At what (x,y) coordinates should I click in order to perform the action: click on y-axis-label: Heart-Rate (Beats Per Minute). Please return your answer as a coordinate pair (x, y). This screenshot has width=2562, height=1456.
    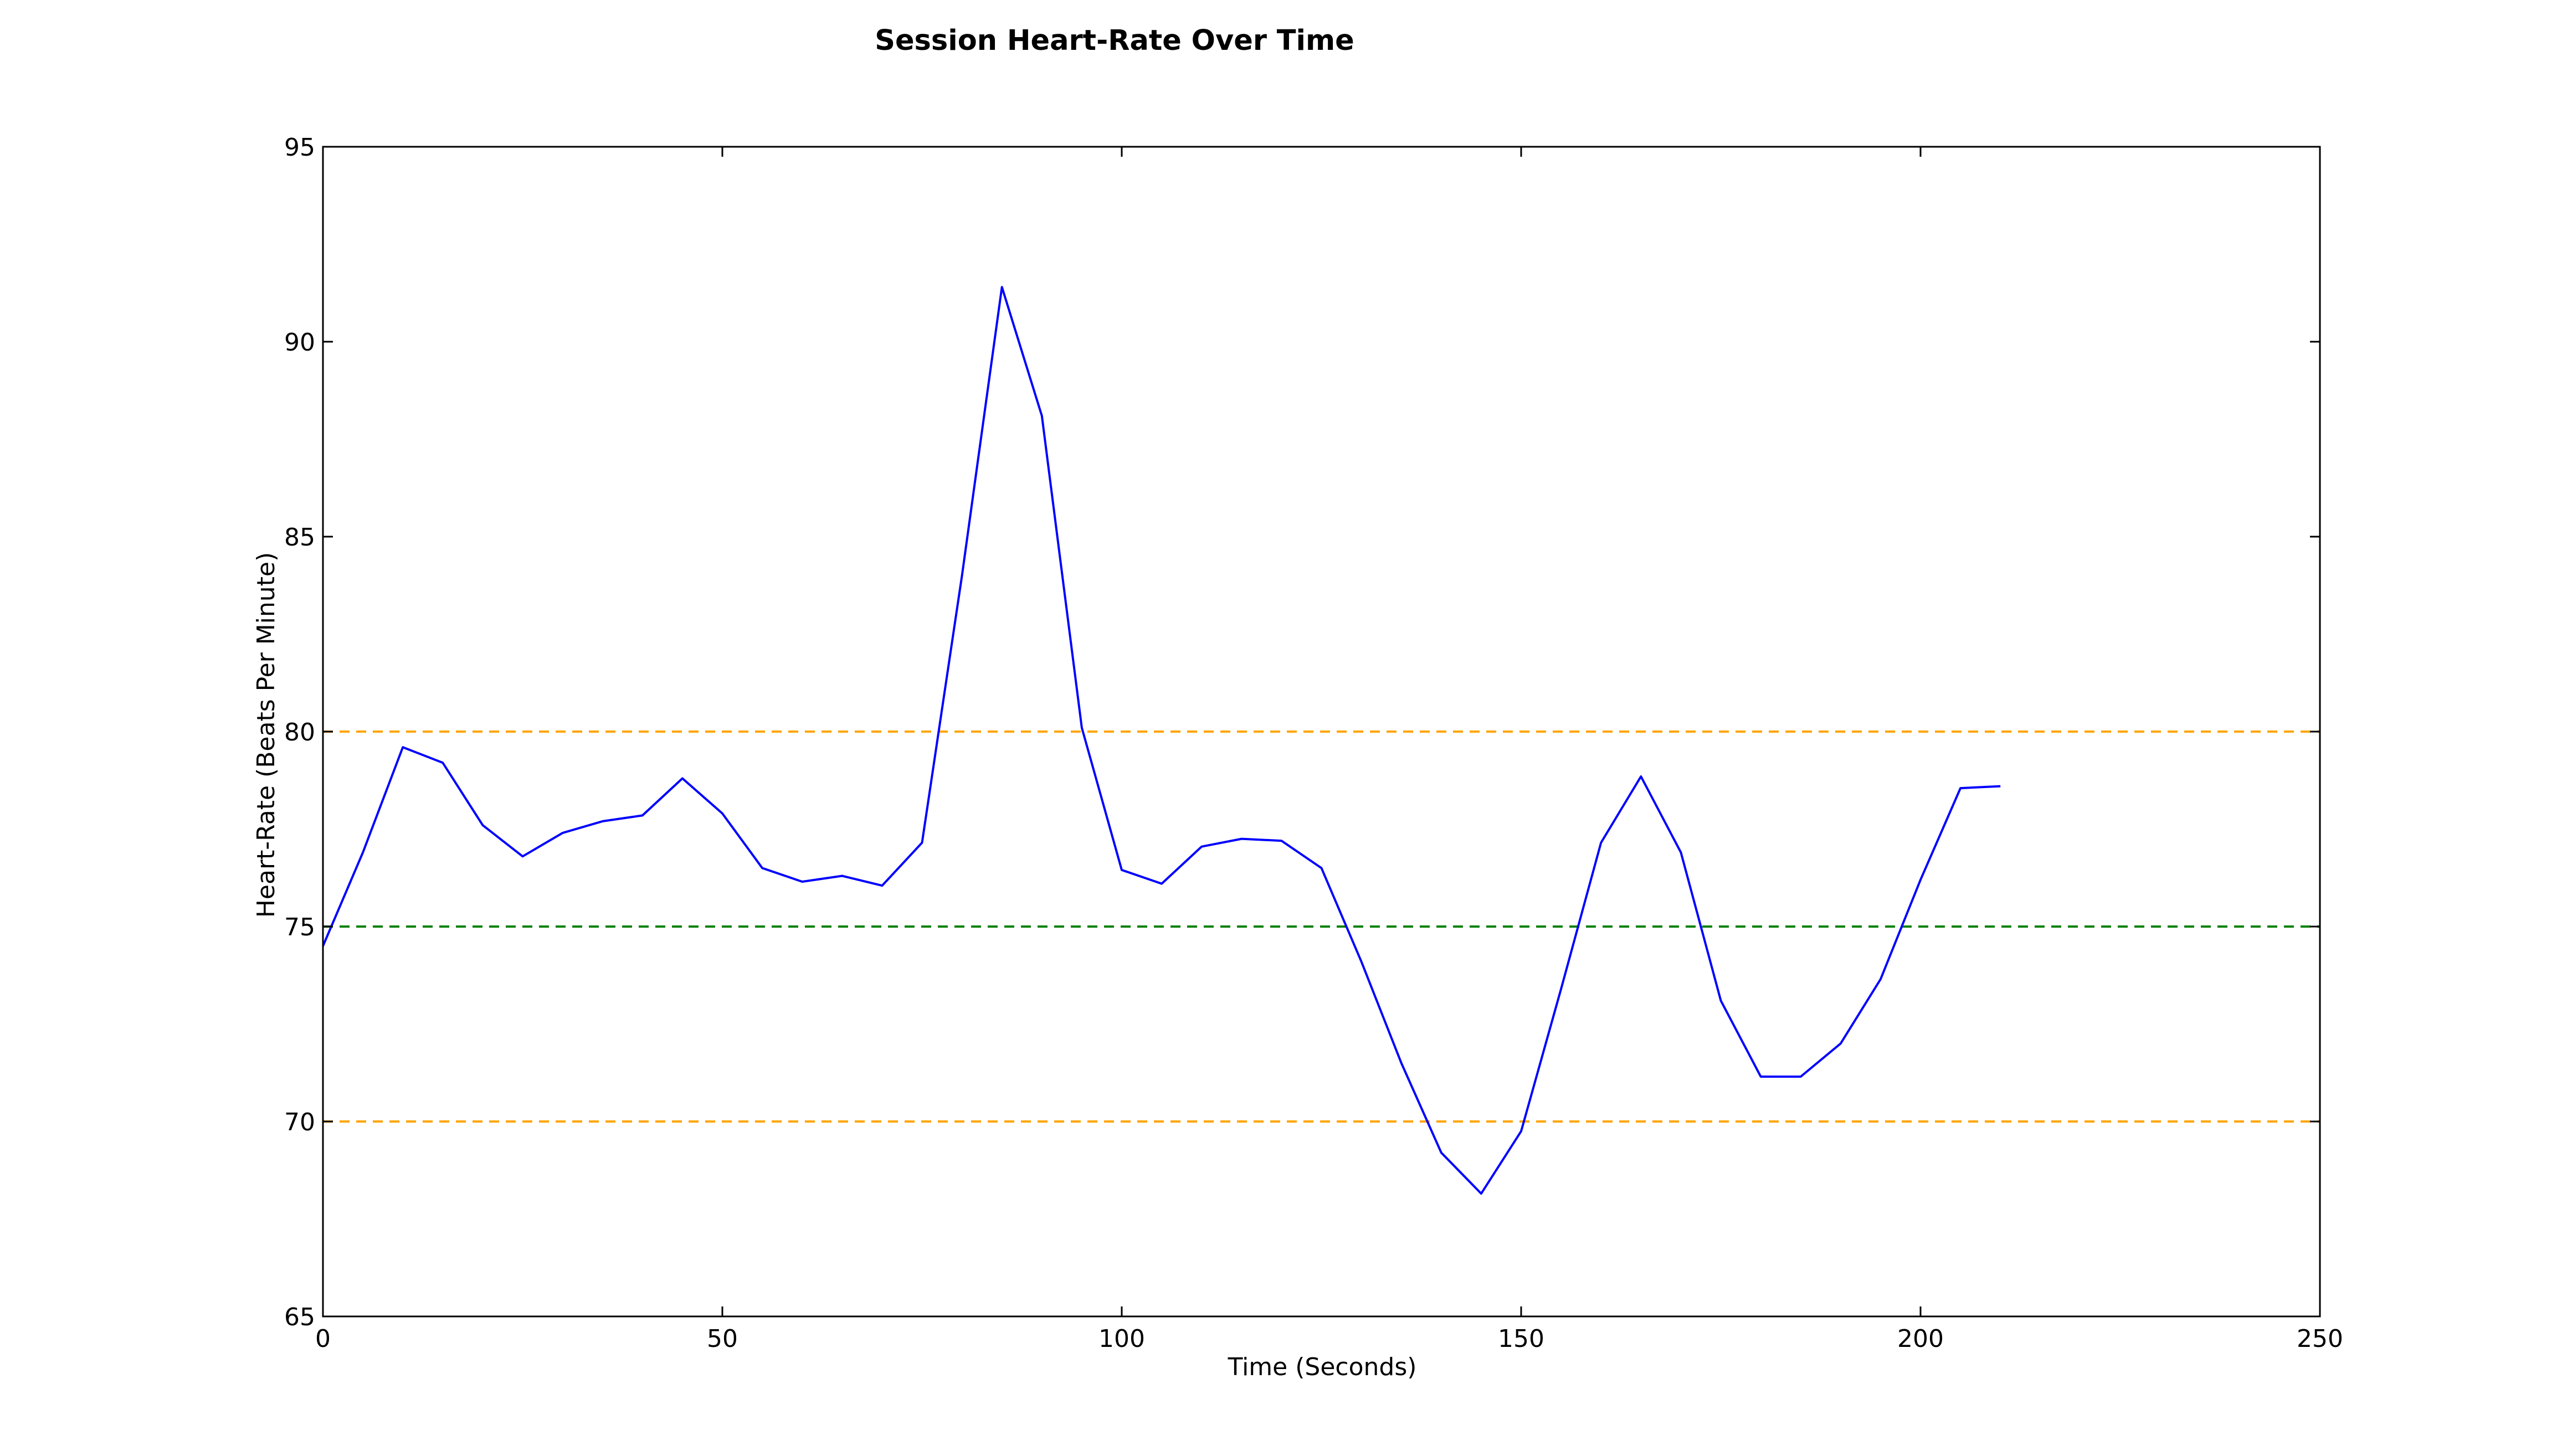
    Looking at the image, I should click on (266, 735).